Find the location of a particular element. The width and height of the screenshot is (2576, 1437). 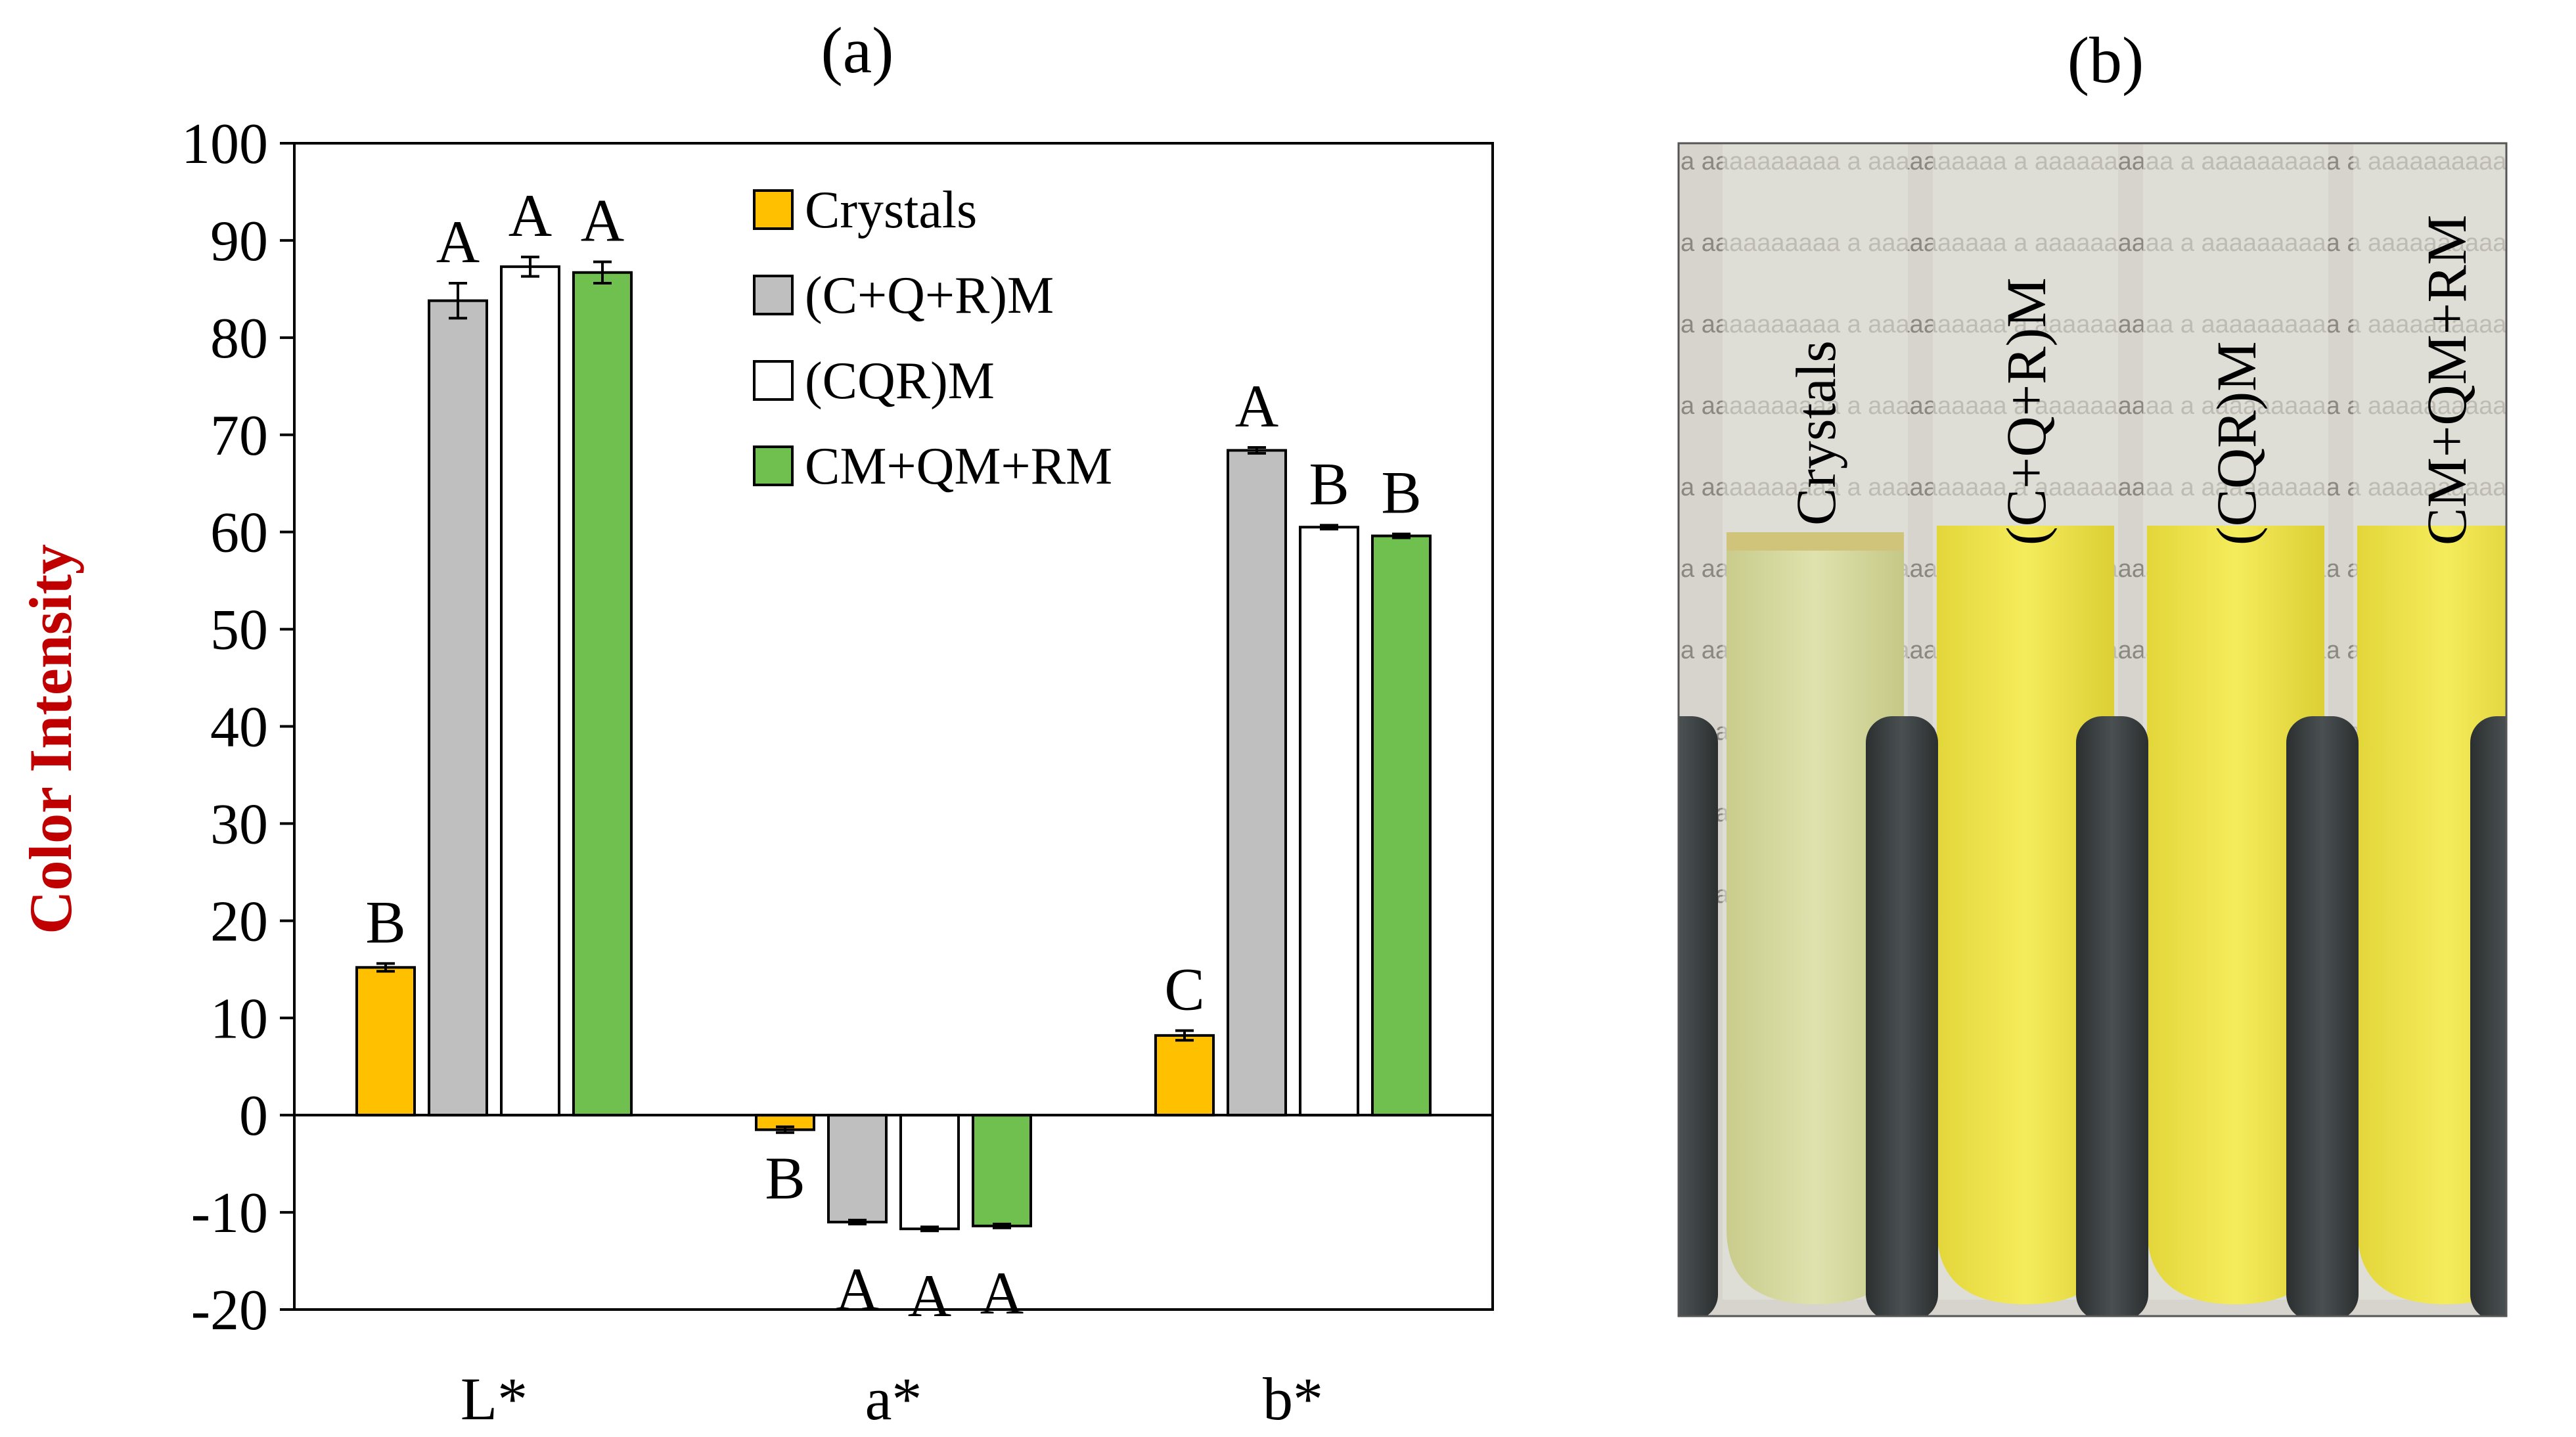

legend-label: CM+QM+RM is located at coordinates (958, 466).